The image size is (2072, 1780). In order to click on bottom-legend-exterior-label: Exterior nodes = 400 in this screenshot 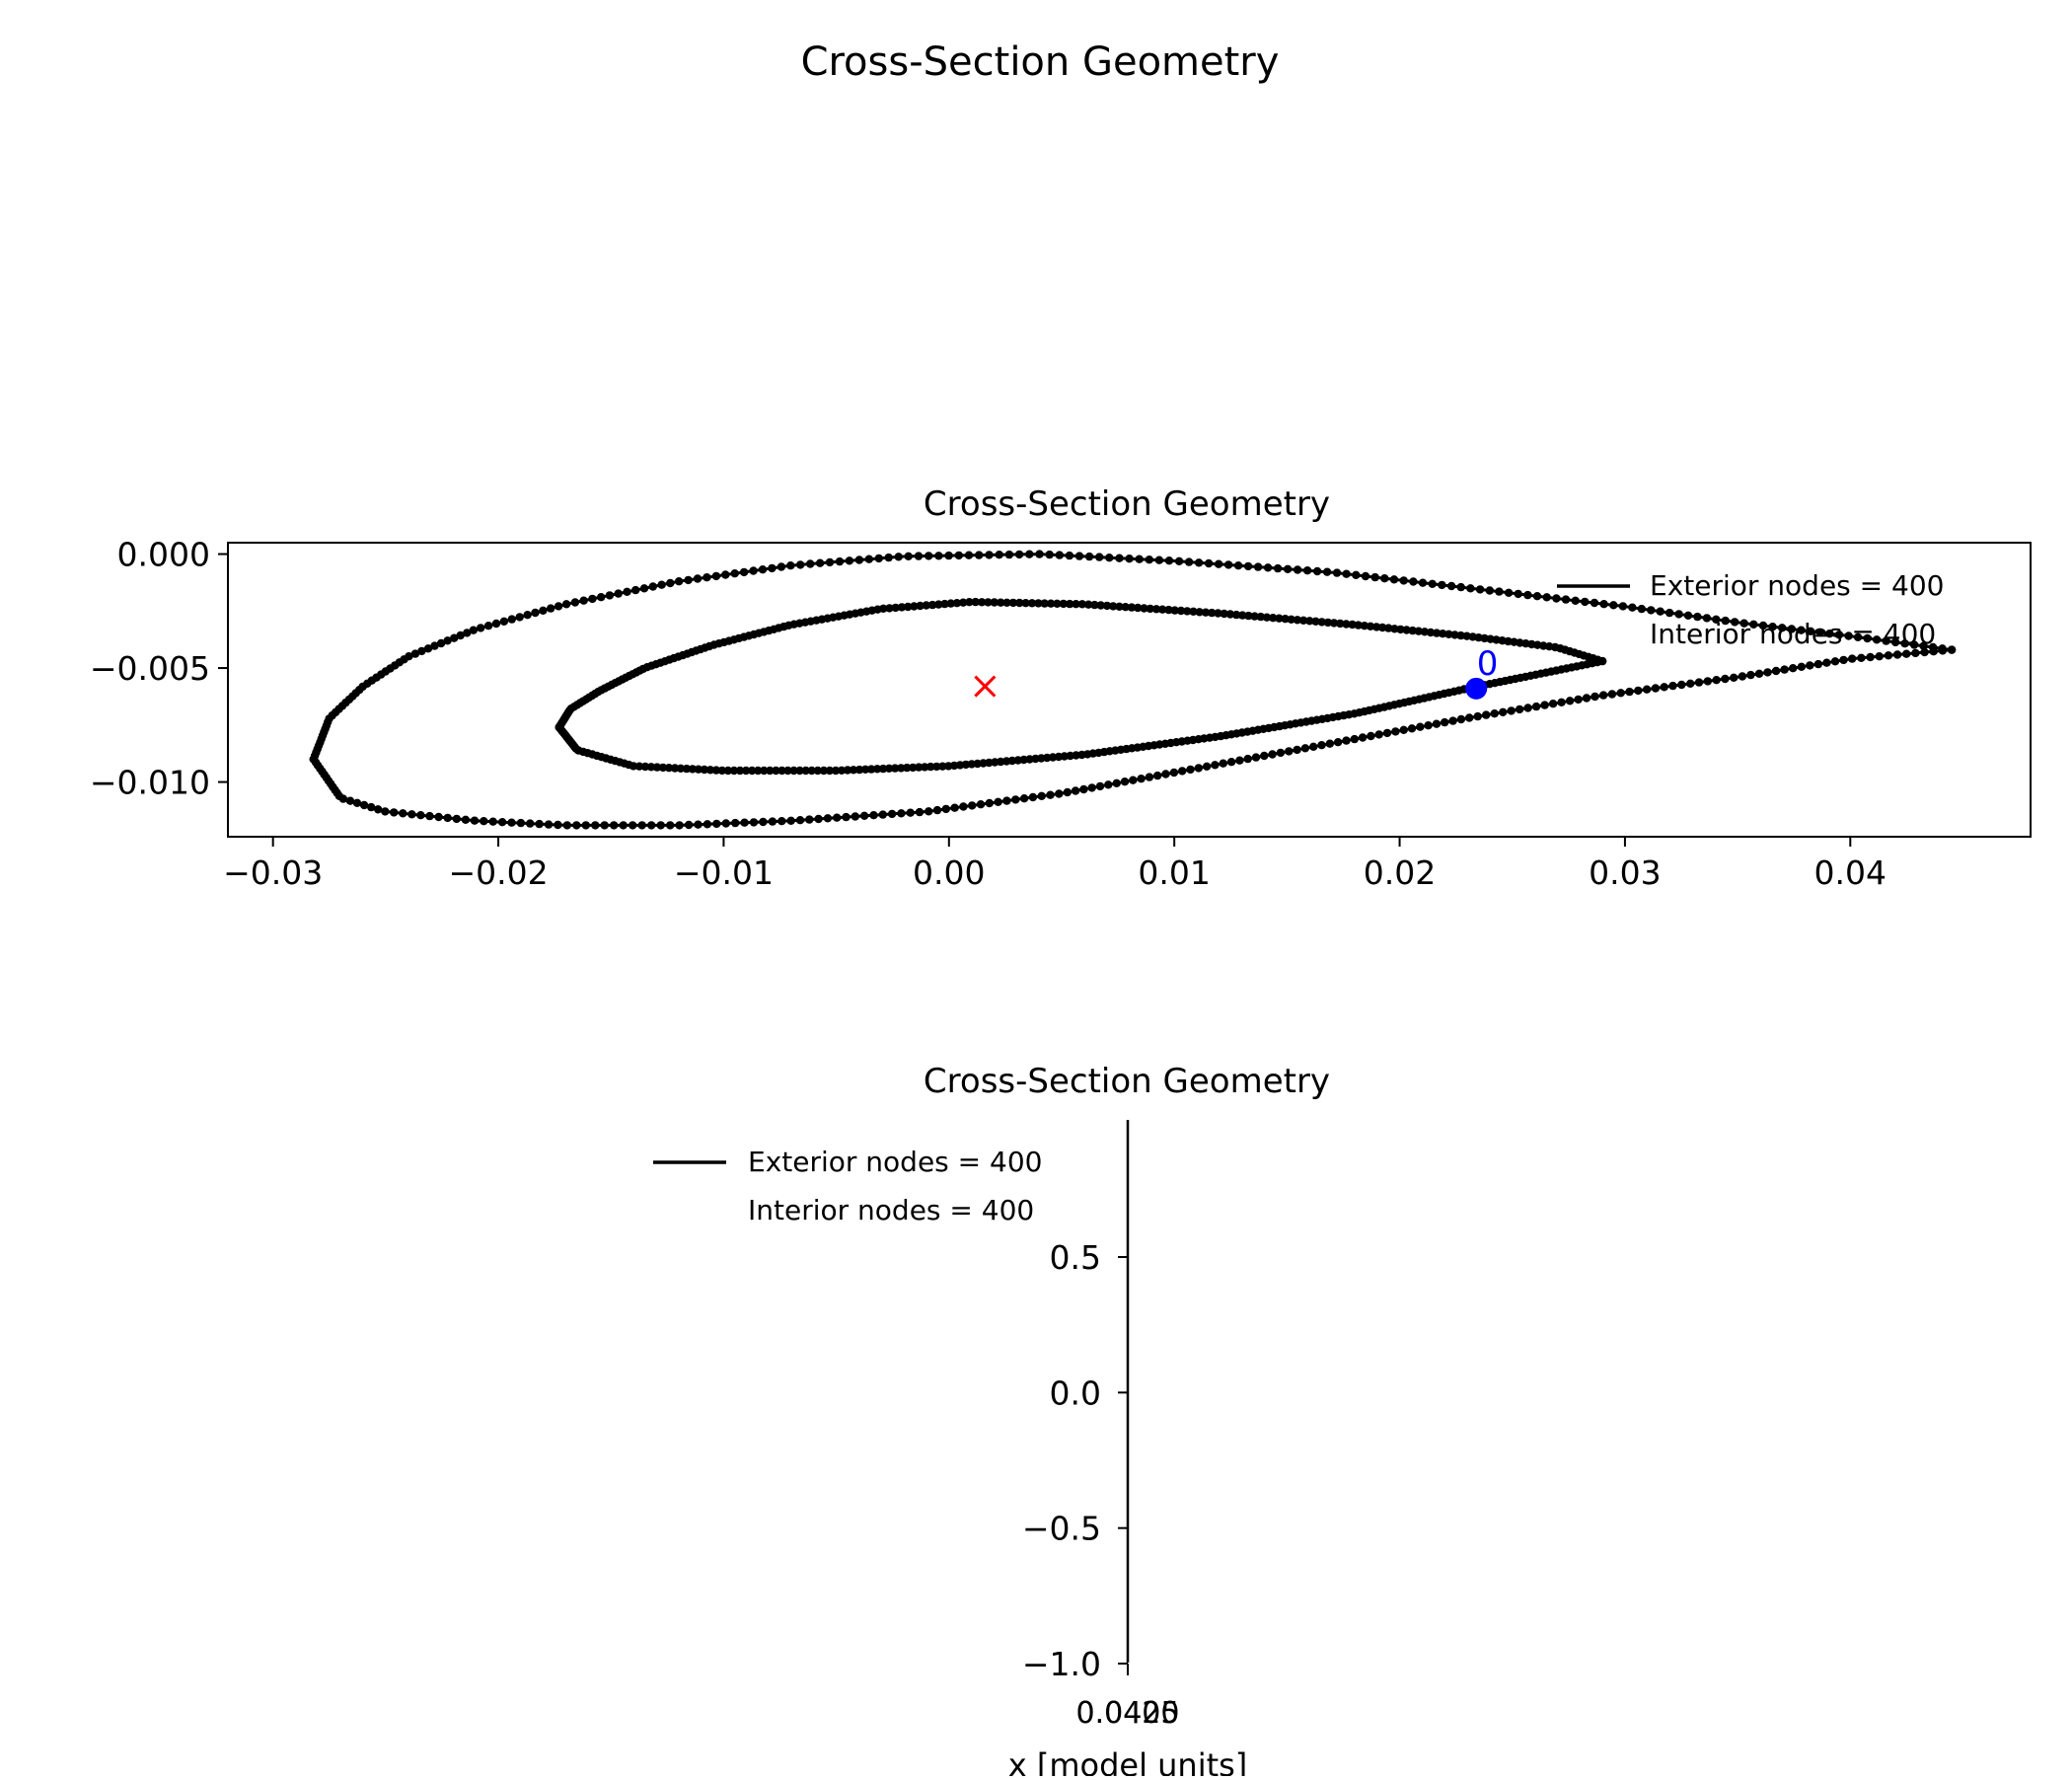, I will do `click(895, 1162)`.